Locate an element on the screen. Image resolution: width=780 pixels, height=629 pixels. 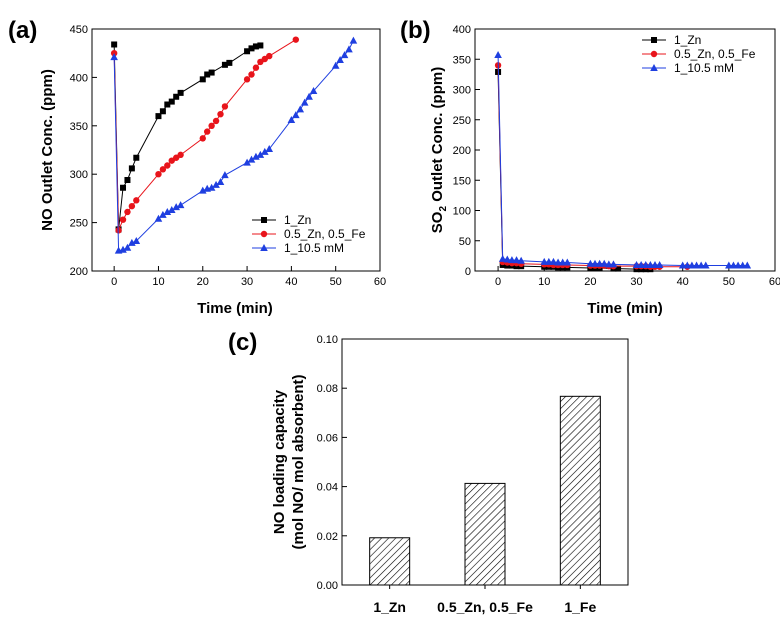
legend-label: 1_10.5 mM is located at coordinates (314, 248).